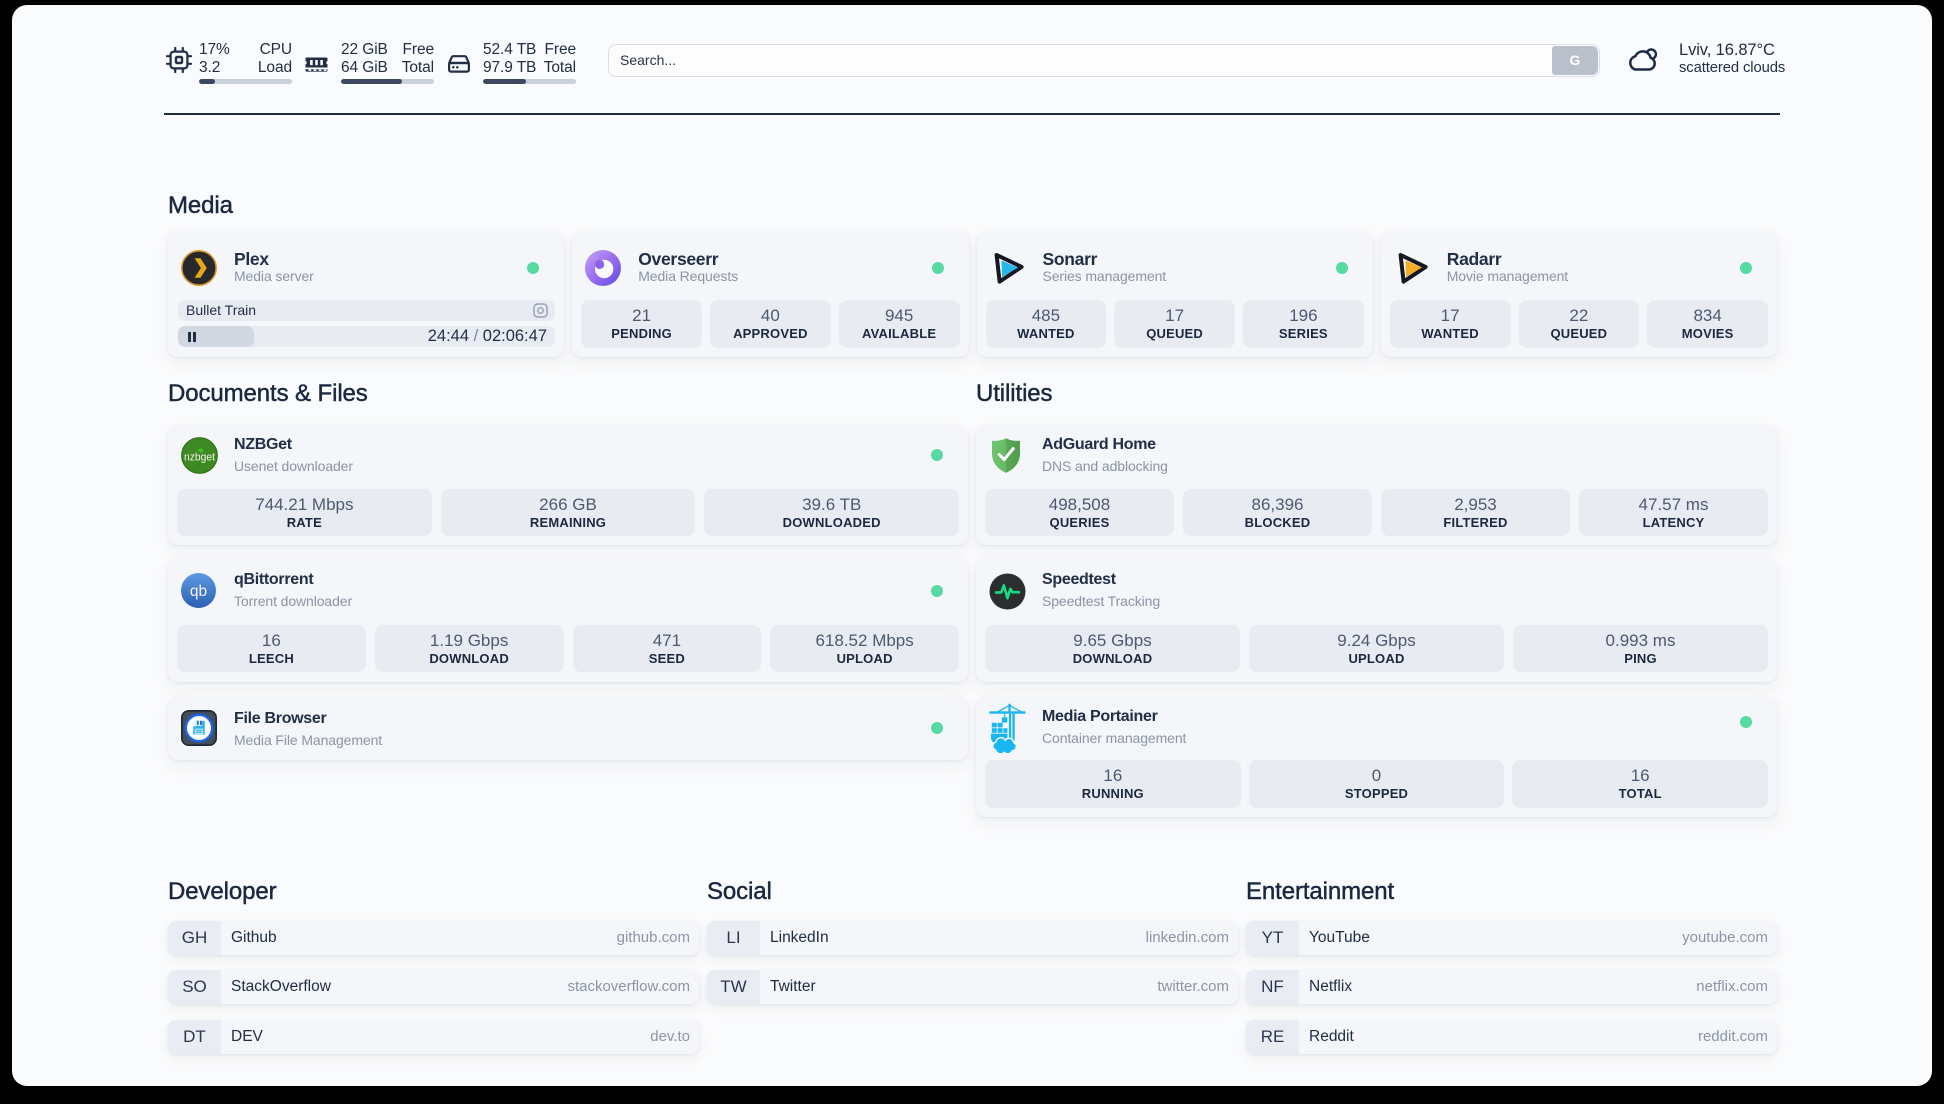 The image size is (1944, 1104). I want to click on svg-text: nzbget, so click(199, 458).